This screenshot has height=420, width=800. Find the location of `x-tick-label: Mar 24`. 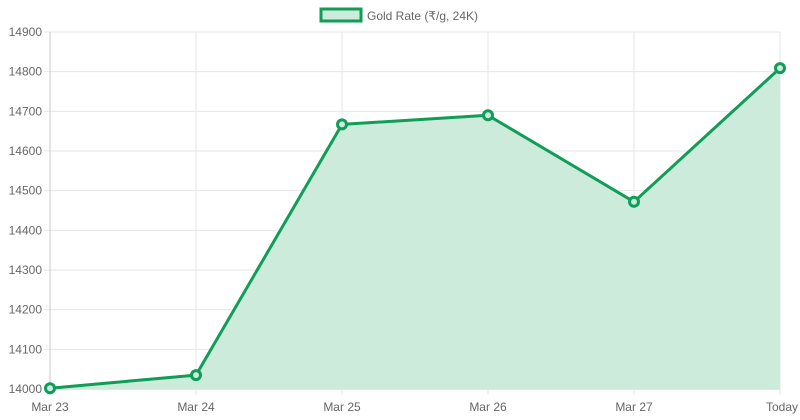

x-tick-label: Mar 24 is located at coordinates (196, 407).